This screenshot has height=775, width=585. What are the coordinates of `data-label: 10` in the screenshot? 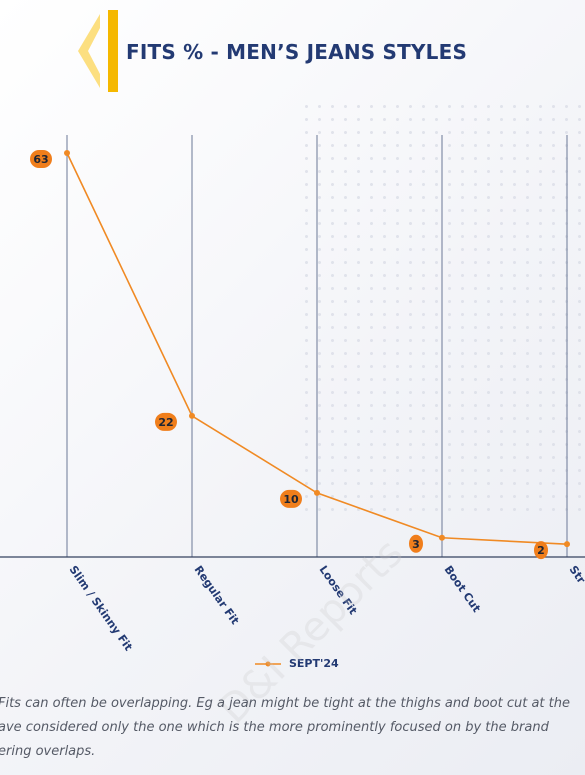 It's located at (291, 498).